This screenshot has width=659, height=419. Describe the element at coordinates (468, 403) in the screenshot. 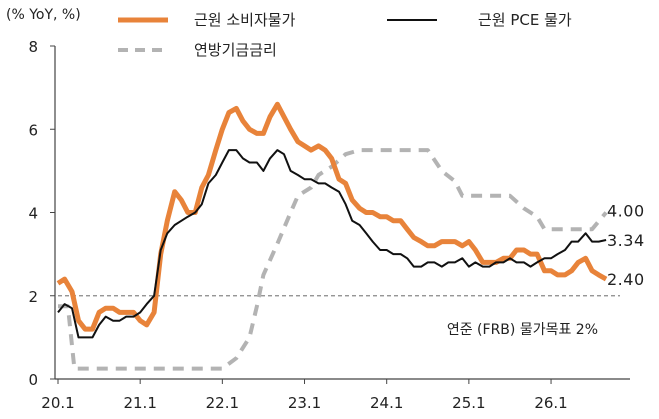

I see `x-tick-label: 25.1` at that location.